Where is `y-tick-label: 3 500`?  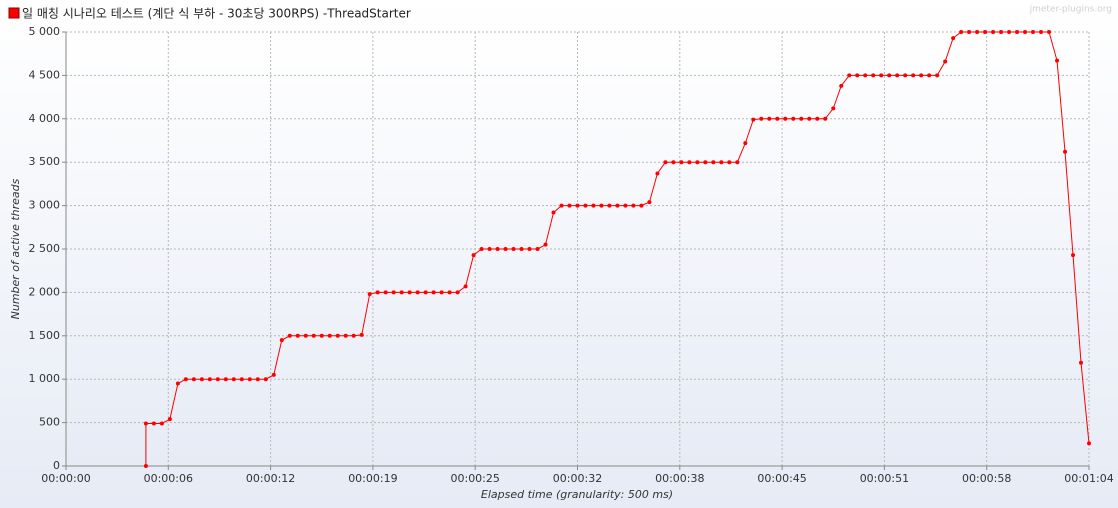 y-tick-label: 3 500 is located at coordinates (45, 161).